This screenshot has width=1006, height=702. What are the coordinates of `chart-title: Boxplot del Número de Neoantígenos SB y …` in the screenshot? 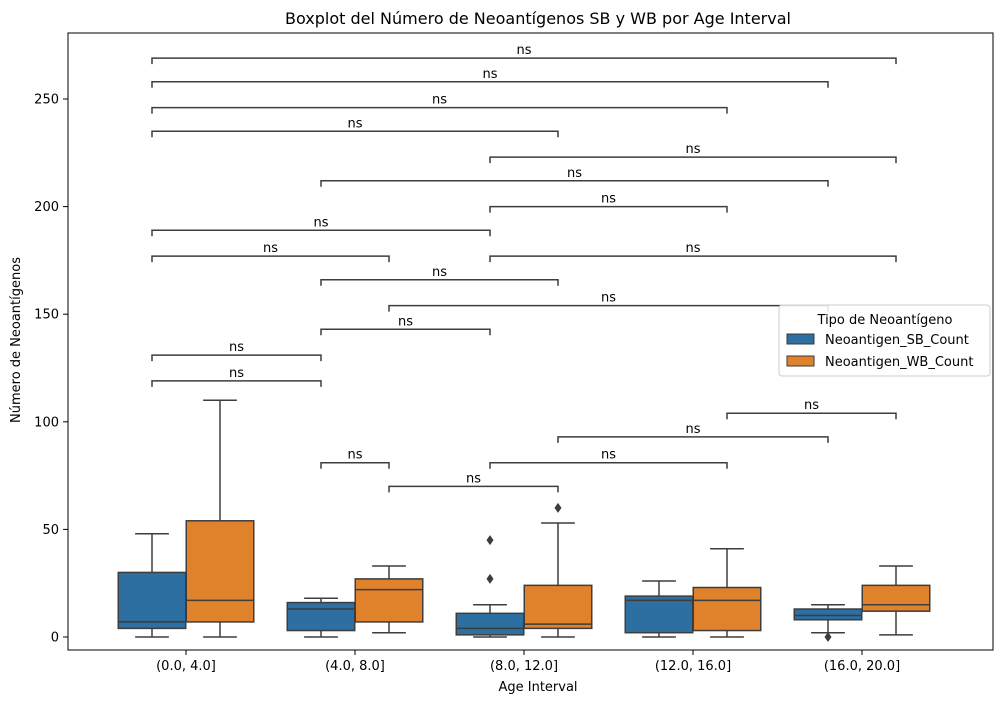 It's located at (538, 18).